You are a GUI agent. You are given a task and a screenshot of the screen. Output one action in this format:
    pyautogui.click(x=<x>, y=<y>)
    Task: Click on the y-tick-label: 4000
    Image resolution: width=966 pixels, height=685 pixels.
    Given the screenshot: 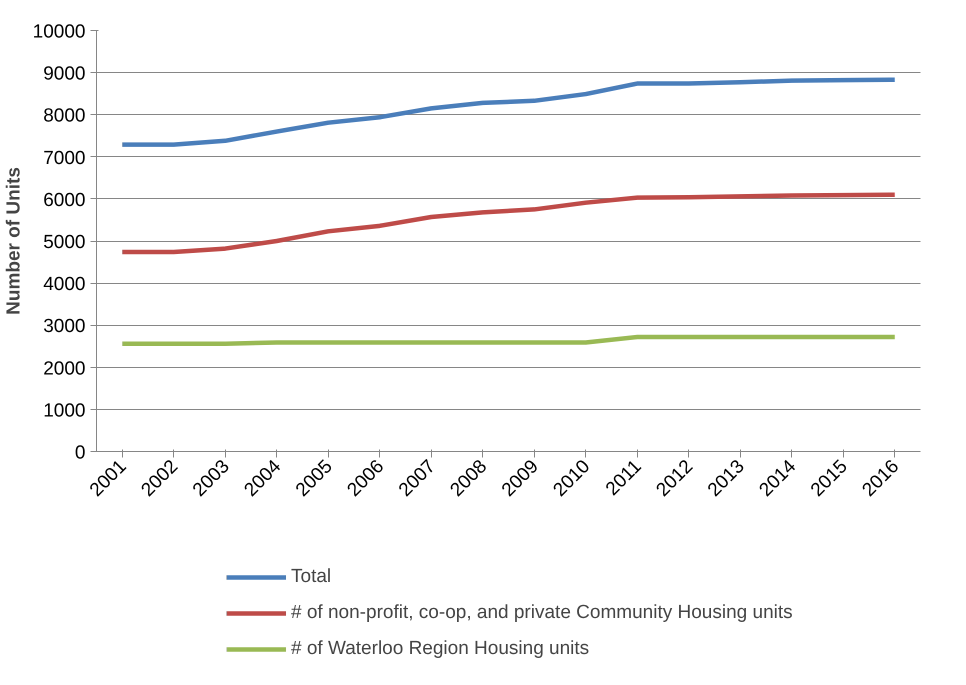 What is the action you would take?
    pyautogui.click(x=64, y=285)
    